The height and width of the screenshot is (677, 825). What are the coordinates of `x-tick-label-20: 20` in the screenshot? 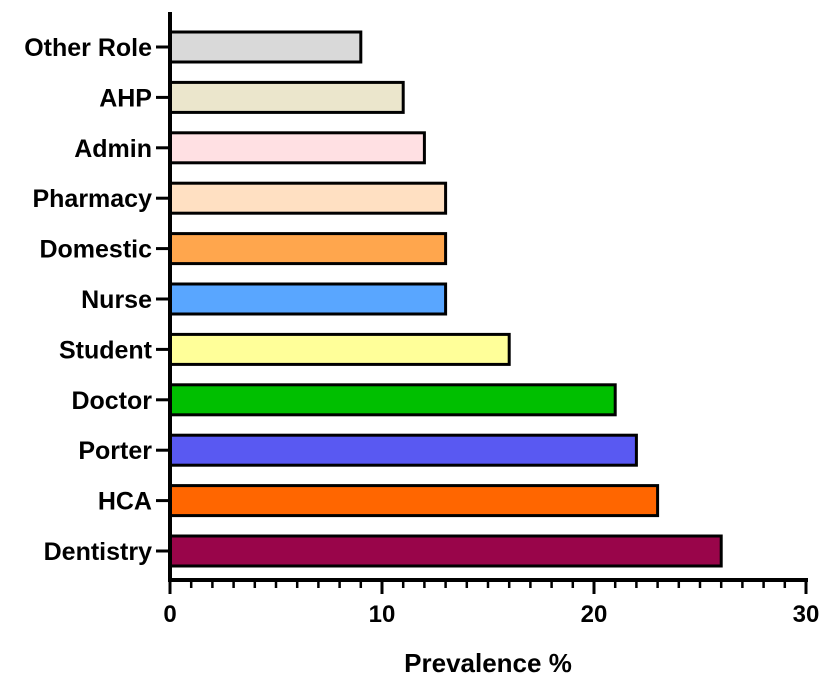 It's located at (594, 614).